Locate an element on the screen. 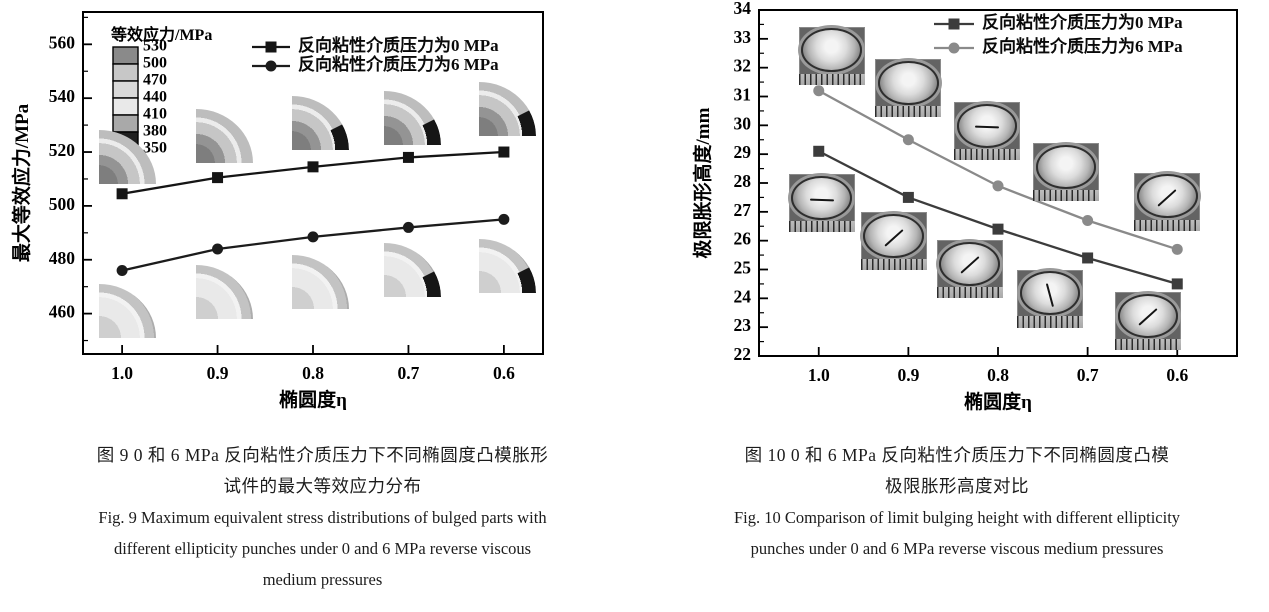  x-tick-label: 0.7 is located at coordinates (1088, 375).